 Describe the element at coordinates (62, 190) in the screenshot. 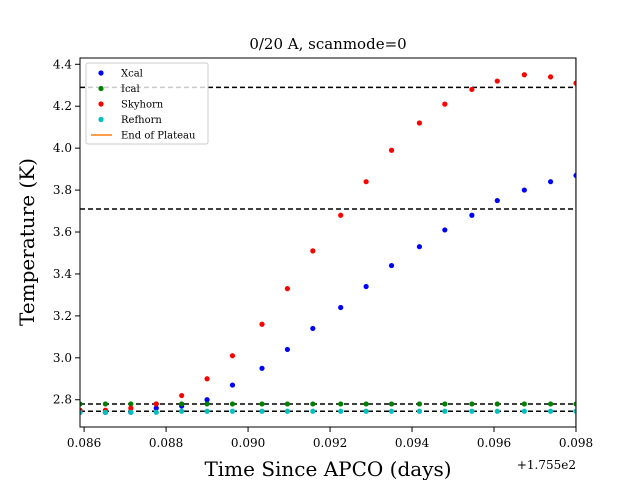

I see `y-tick-label-5: 3.8` at that location.